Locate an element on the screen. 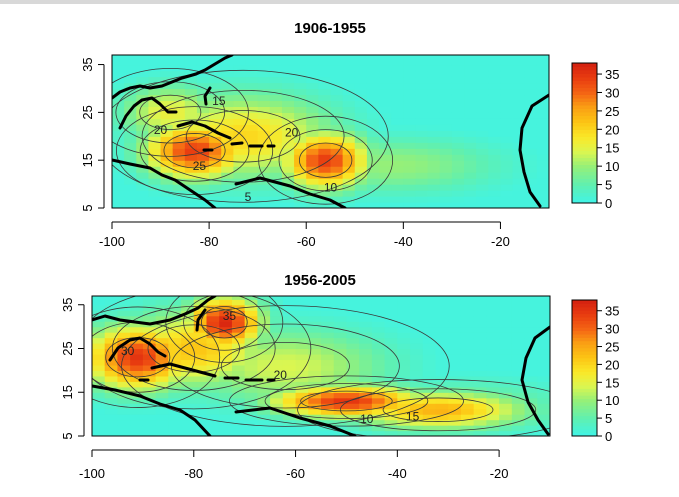 The image size is (679, 497). legend-tick-label: 25 is located at coordinates (612, 111).